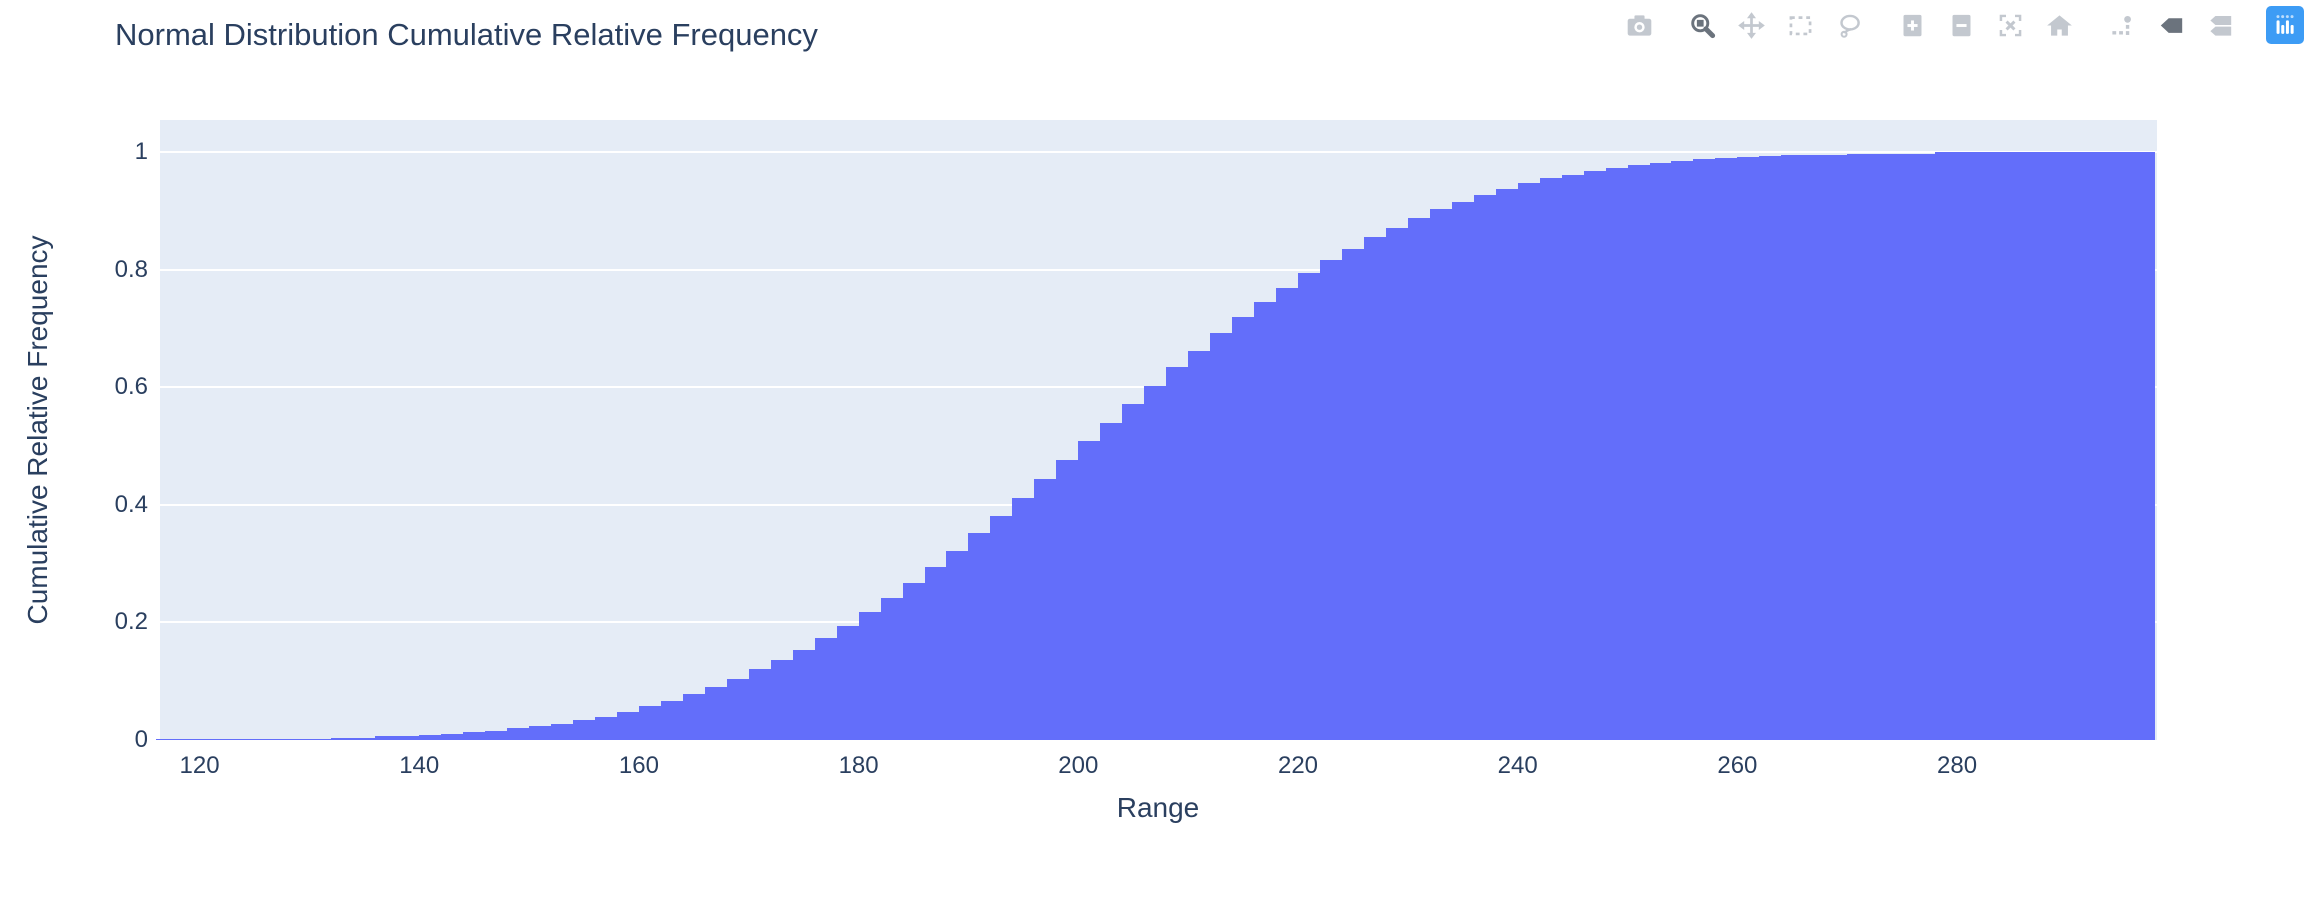 The width and height of the screenshot is (2316, 898). I want to click on plotly-logo-icon, so click(2285, 25).